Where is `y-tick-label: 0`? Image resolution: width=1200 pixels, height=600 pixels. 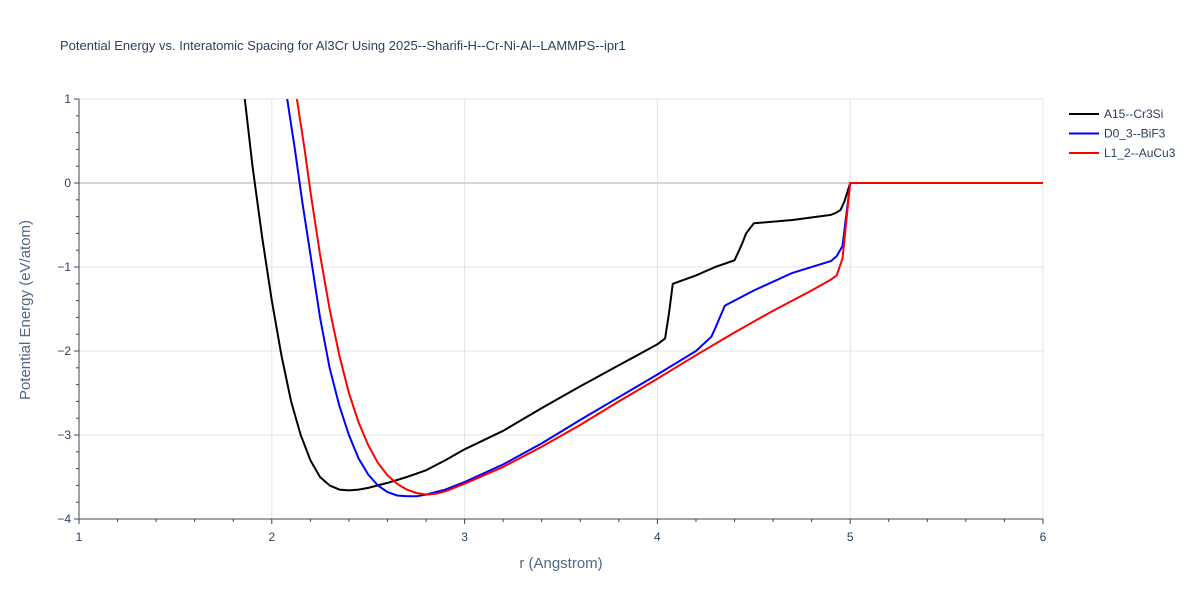
y-tick-label: 0 is located at coordinates (67, 183).